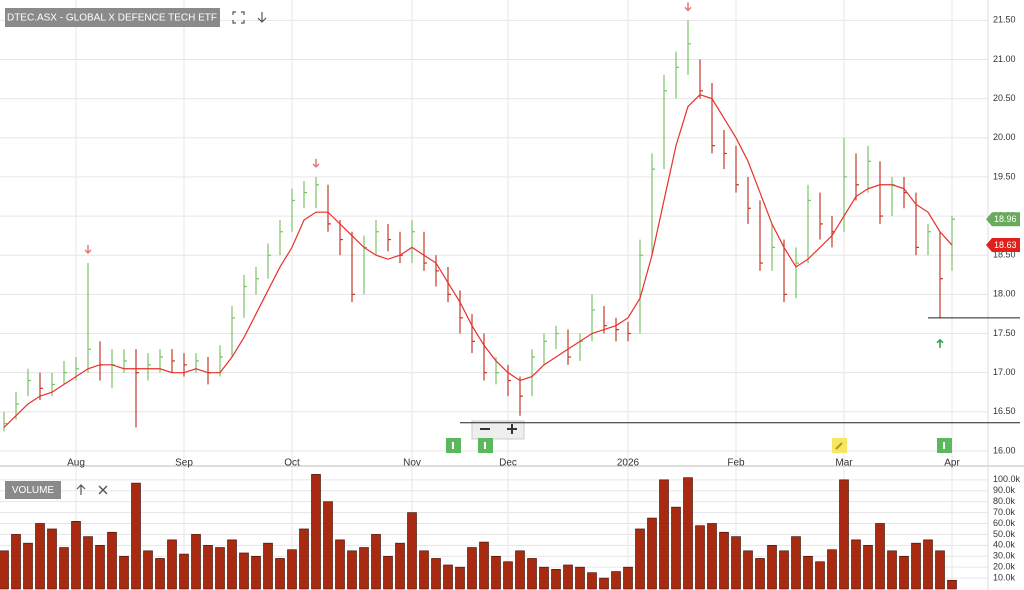 Image resolution: width=1024 pixels, height=590 pixels. Describe the element at coordinates (952, 463) in the screenshot. I see `x-tick-label: Apr` at that location.